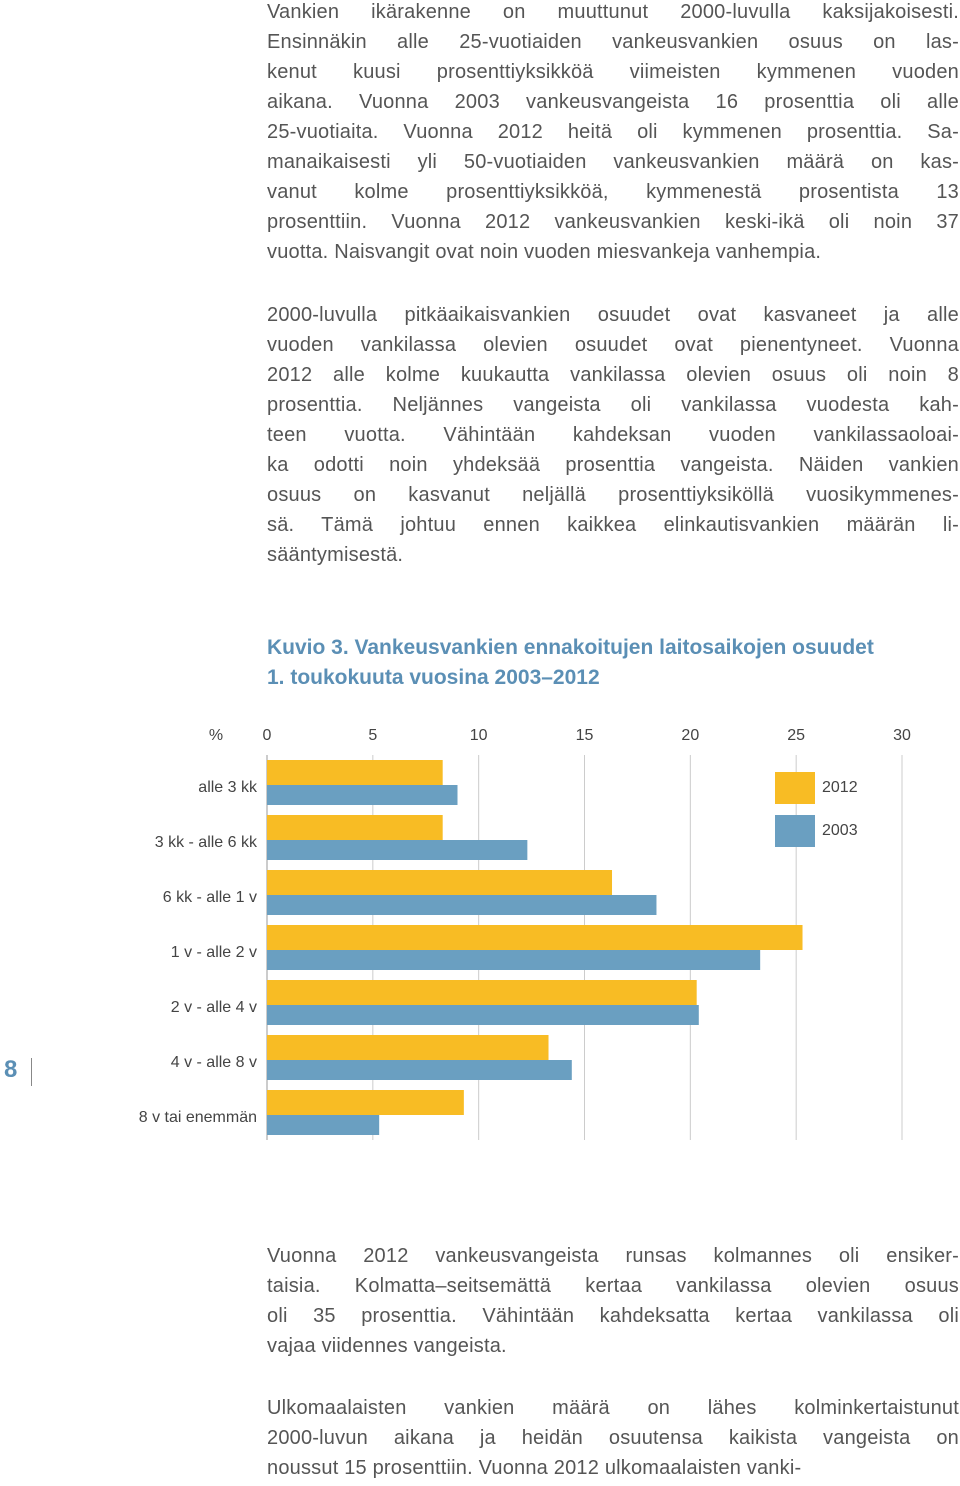 This screenshot has width=960, height=1486. I want to click on y-tick-label: 6 kk - alle 1 v, so click(210, 897).